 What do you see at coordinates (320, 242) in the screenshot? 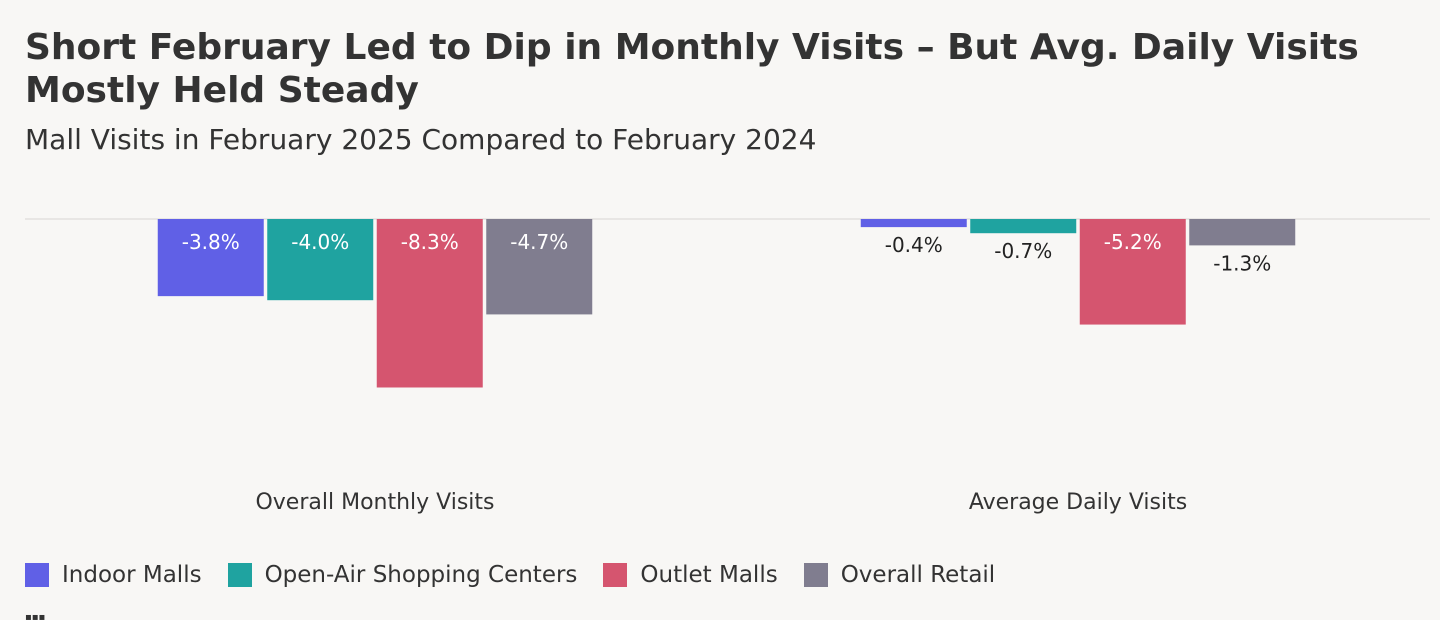
I see `data-label: -4.0%` at bounding box center [320, 242].